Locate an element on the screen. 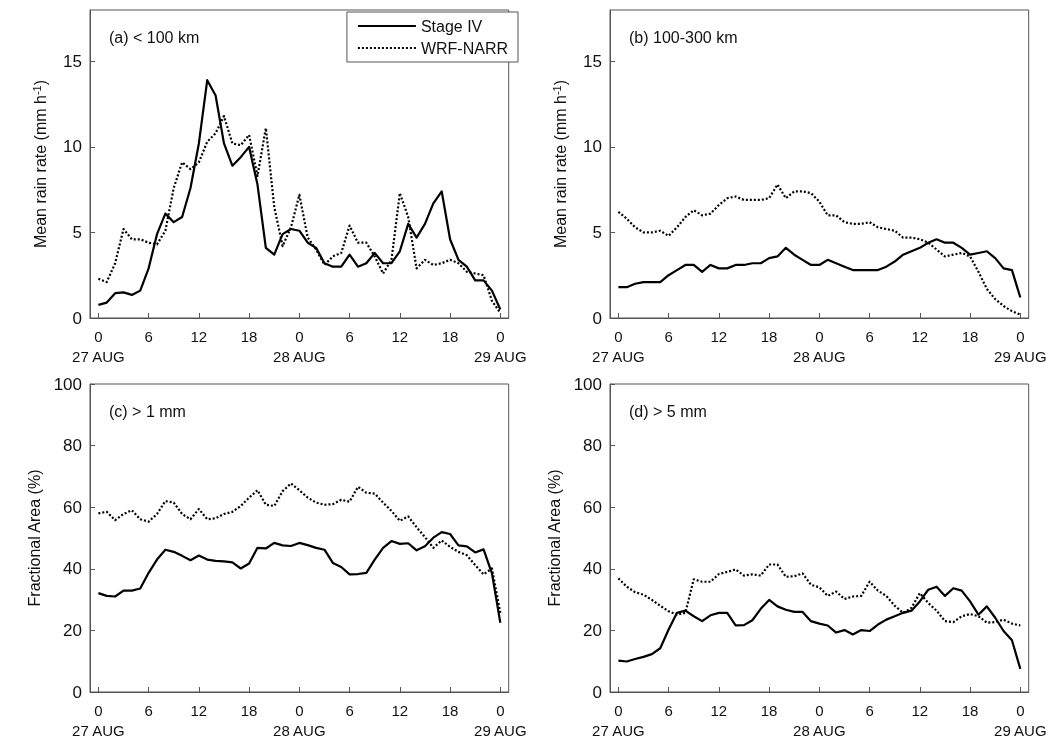 This screenshot has width=1060, height=752. legend-label: Stage IV is located at coordinates (451, 26).